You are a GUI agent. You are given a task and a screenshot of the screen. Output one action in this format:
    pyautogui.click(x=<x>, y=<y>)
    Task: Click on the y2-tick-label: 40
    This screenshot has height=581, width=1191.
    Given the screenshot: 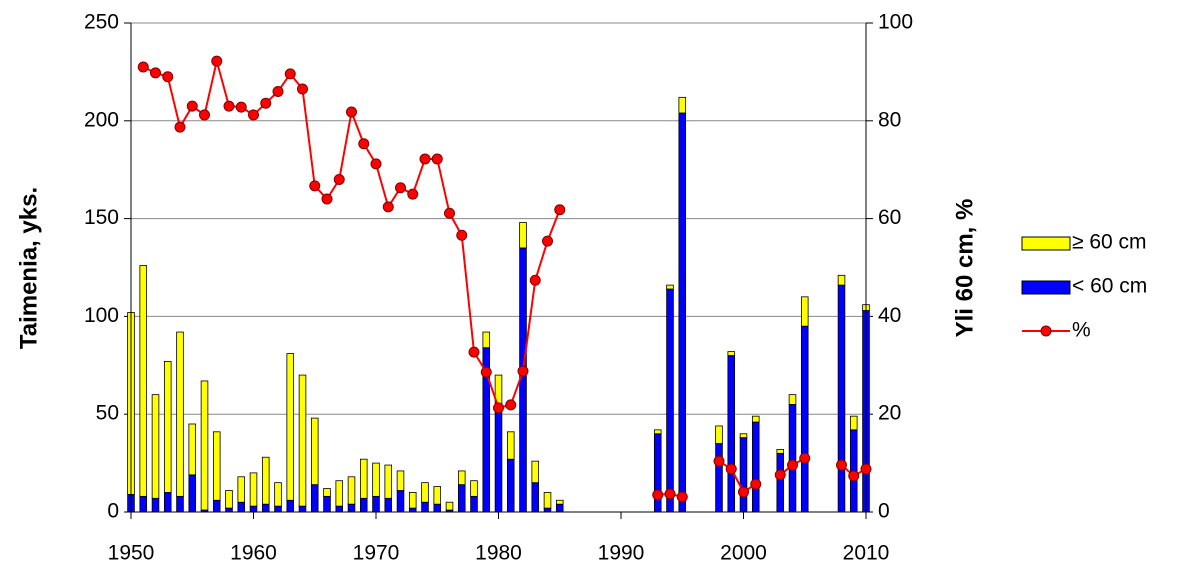 What is the action you would take?
    pyautogui.click(x=889, y=315)
    